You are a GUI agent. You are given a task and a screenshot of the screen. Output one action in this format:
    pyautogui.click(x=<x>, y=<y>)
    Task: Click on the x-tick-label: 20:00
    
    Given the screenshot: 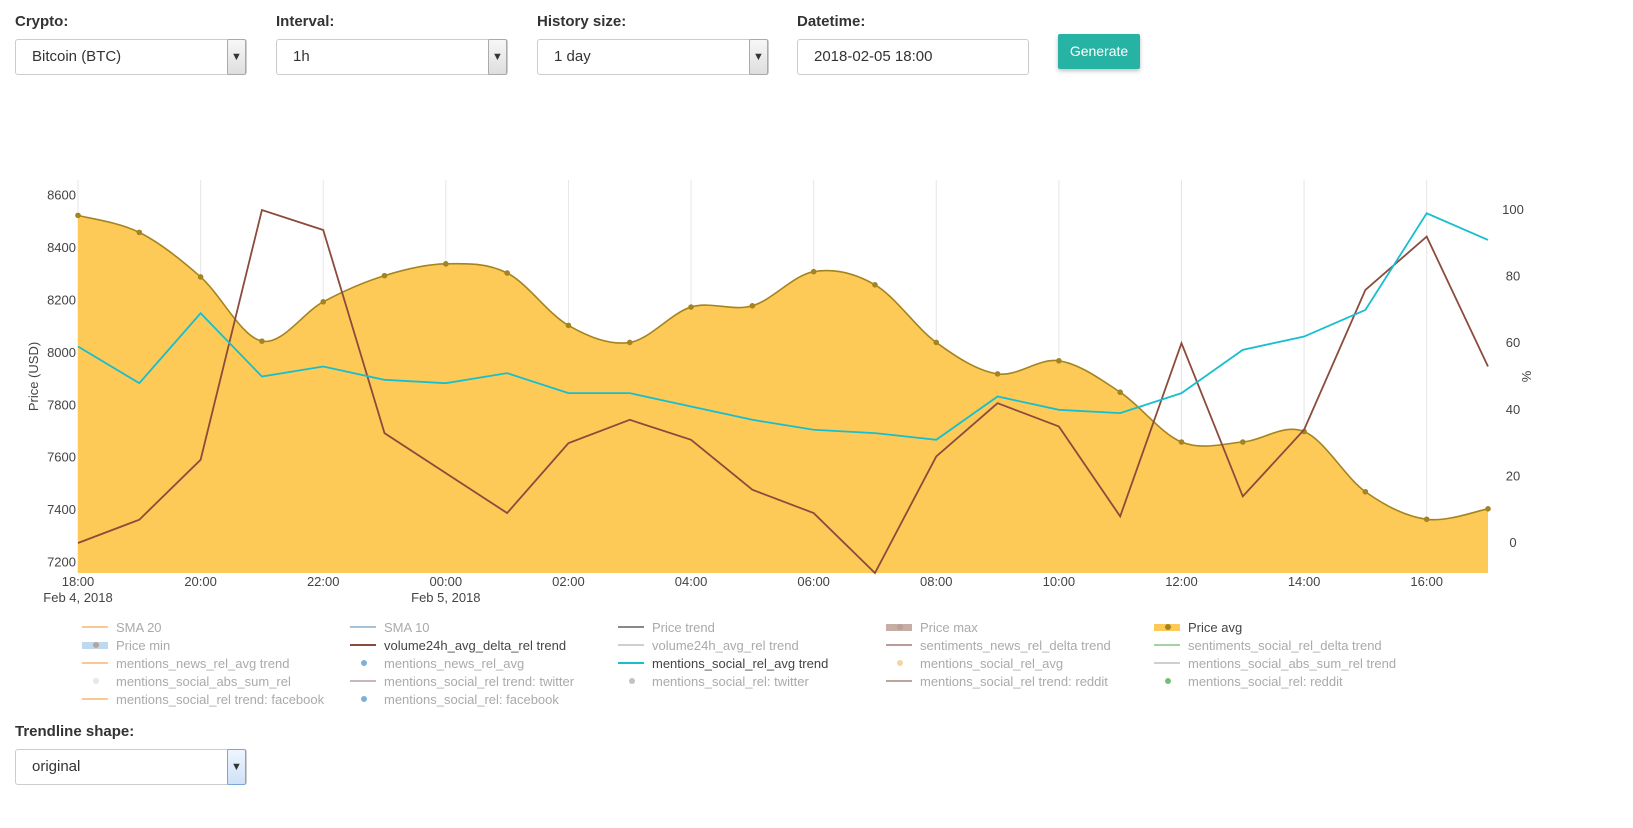 What is the action you would take?
    pyautogui.click(x=200, y=581)
    